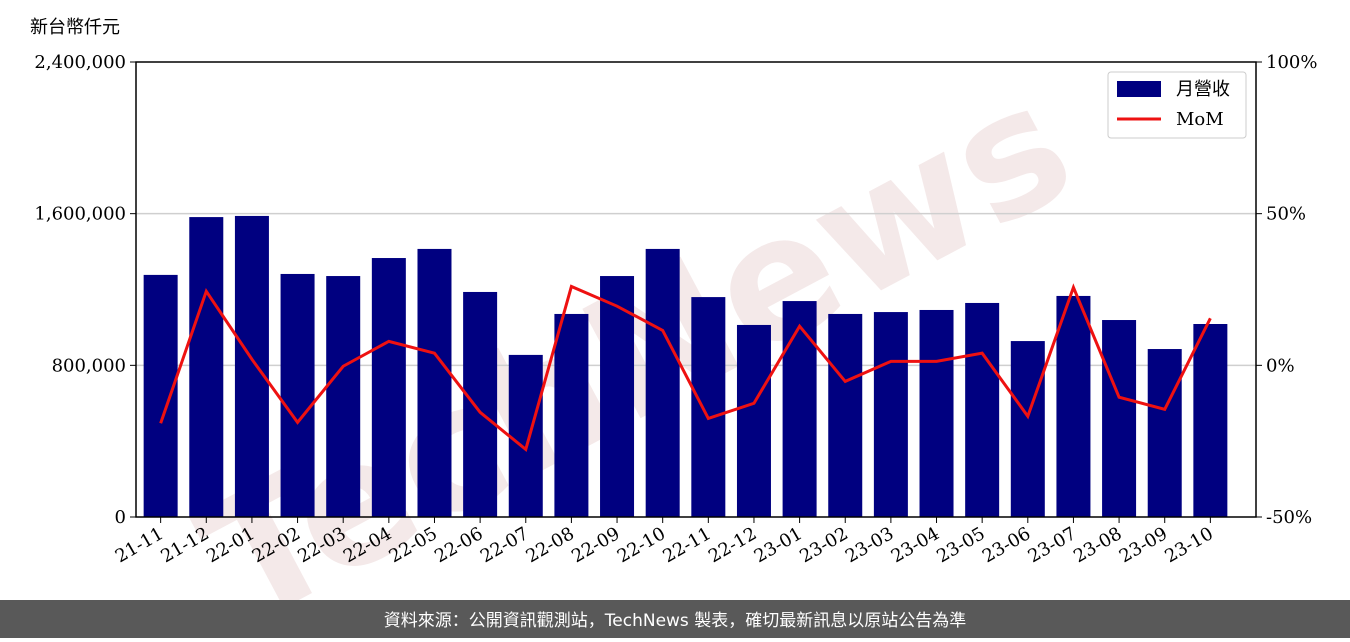 The width and height of the screenshot is (1350, 642). Describe the element at coordinates (80, 62) in the screenshot. I see `y-tick-label: 2,400,000` at that location.